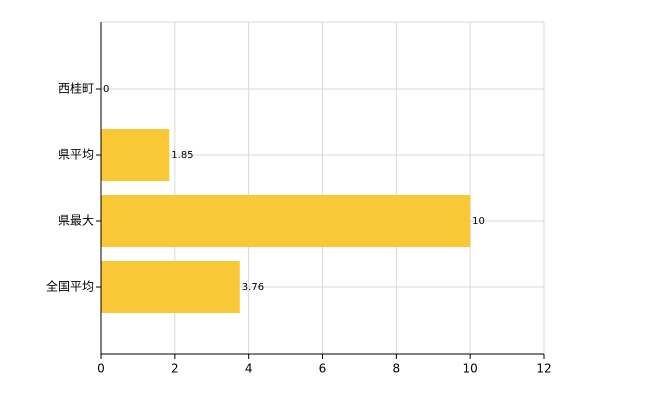 The image size is (650, 400). Describe the element at coordinates (397, 369) in the screenshot. I see `x-tick-label: 8` at that location.